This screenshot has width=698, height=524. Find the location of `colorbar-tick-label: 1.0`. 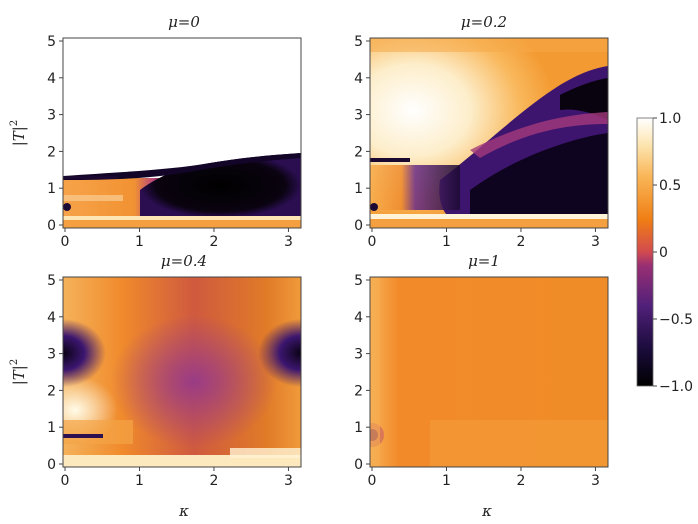

colorbar-tick-label: 1.0 is located at coordinates (670, 119).